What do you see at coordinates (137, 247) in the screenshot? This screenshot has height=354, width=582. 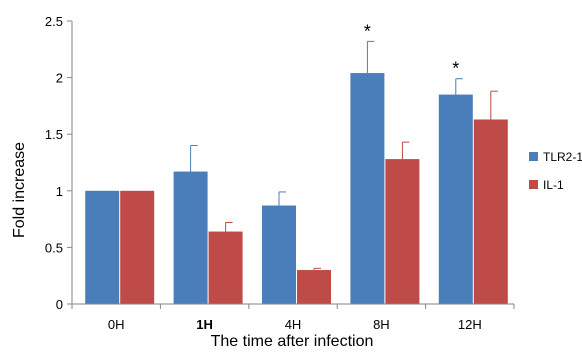 I see `bar-il-1-0h` at bounding box center [137, 247].